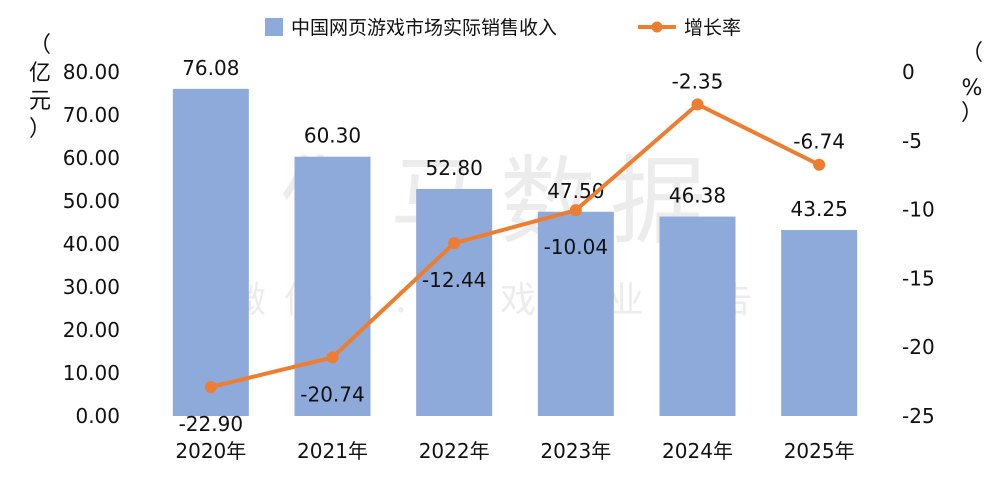  Describe the element at coordinates (91, 158) in the screenshot. I see `left-tick-label: 60.00` at that location.